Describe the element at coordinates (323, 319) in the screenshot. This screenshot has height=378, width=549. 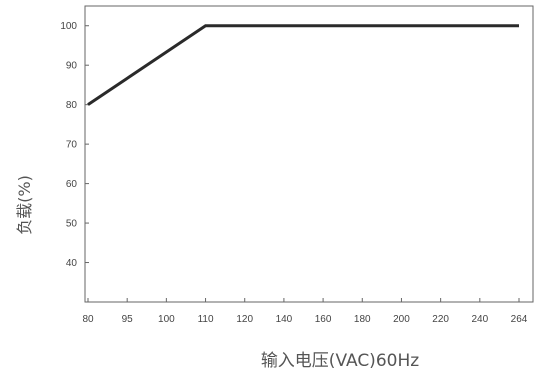
I see `x-tick-label: 160` at that location.